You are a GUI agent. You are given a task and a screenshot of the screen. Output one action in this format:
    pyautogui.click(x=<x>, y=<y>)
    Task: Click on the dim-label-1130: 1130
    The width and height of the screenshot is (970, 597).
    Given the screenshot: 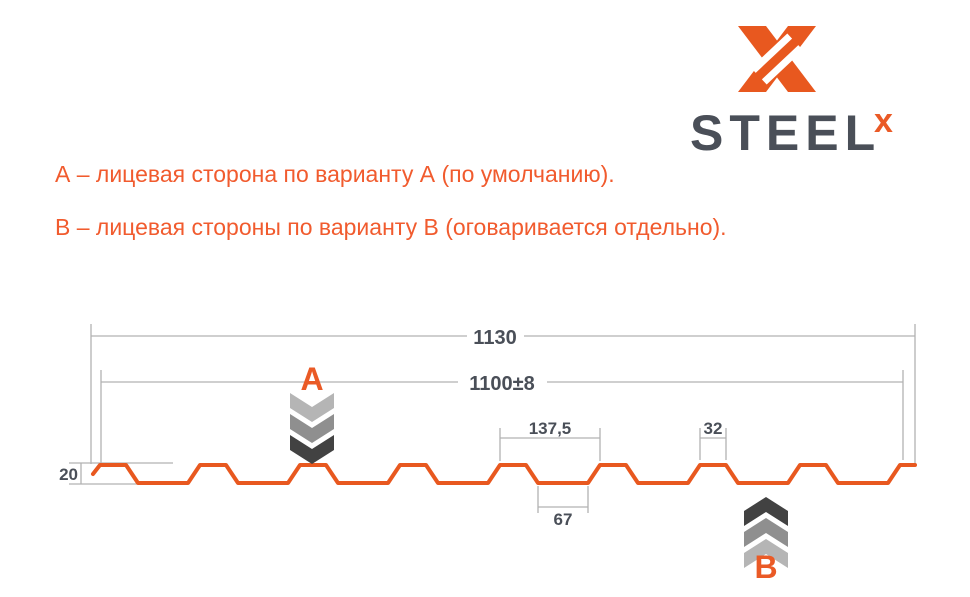 What is the action you would take?
    pyautogui.click(x=494, y=338)
    